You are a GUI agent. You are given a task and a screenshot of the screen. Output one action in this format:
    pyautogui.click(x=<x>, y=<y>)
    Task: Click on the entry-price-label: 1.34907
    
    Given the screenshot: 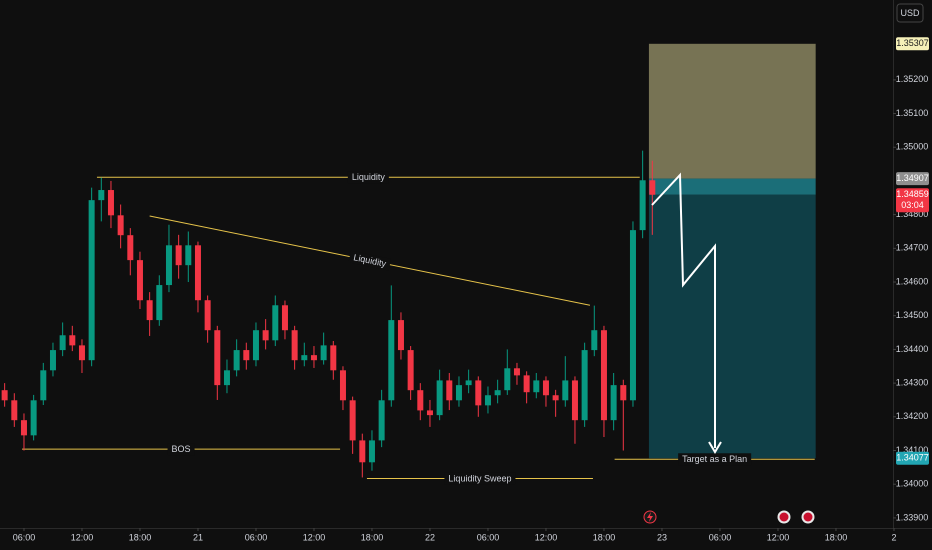 What is the action you would take?
    pyautogui.click(x=912, y=178)
    